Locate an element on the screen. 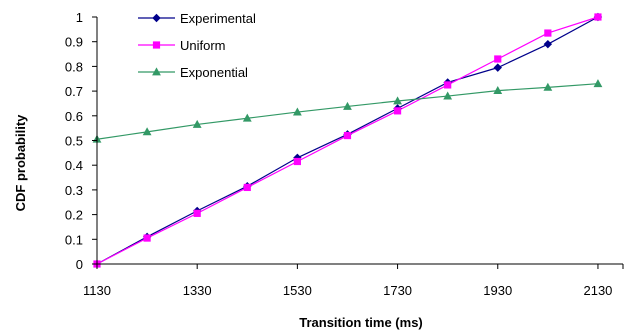 Image resolution: width=638 pixels, height=334 pixels. x-tick-labels: 1130 1330 1530 1730 1930 2130 is located at coordinates (347, 290).